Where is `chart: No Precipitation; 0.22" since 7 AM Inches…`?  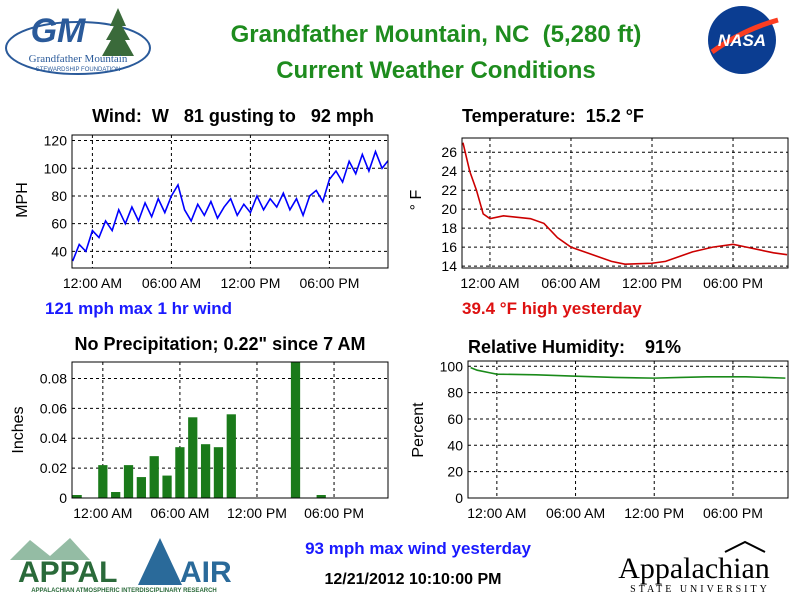
chart: No Precipitation; 0.22" since 7 AM Inches… is located at coordinates (199, 427).